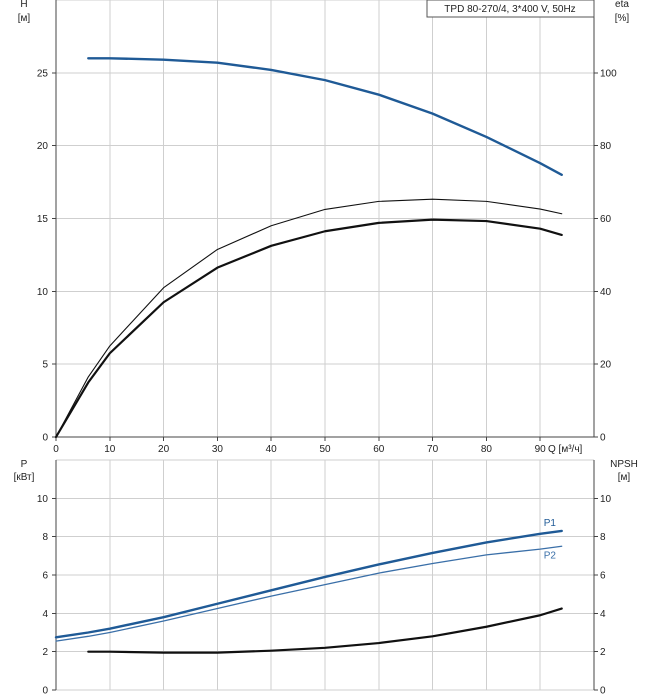  Describe the element at coordinates (24, 18) in the screenshot. I see `y-left-axis-unit: [м]` at that location.